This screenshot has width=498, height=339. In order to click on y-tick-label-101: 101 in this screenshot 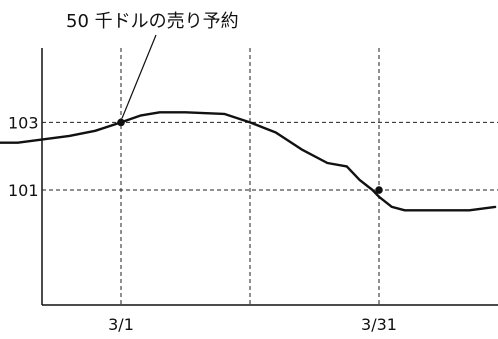, I will do `click(23, 190)`.